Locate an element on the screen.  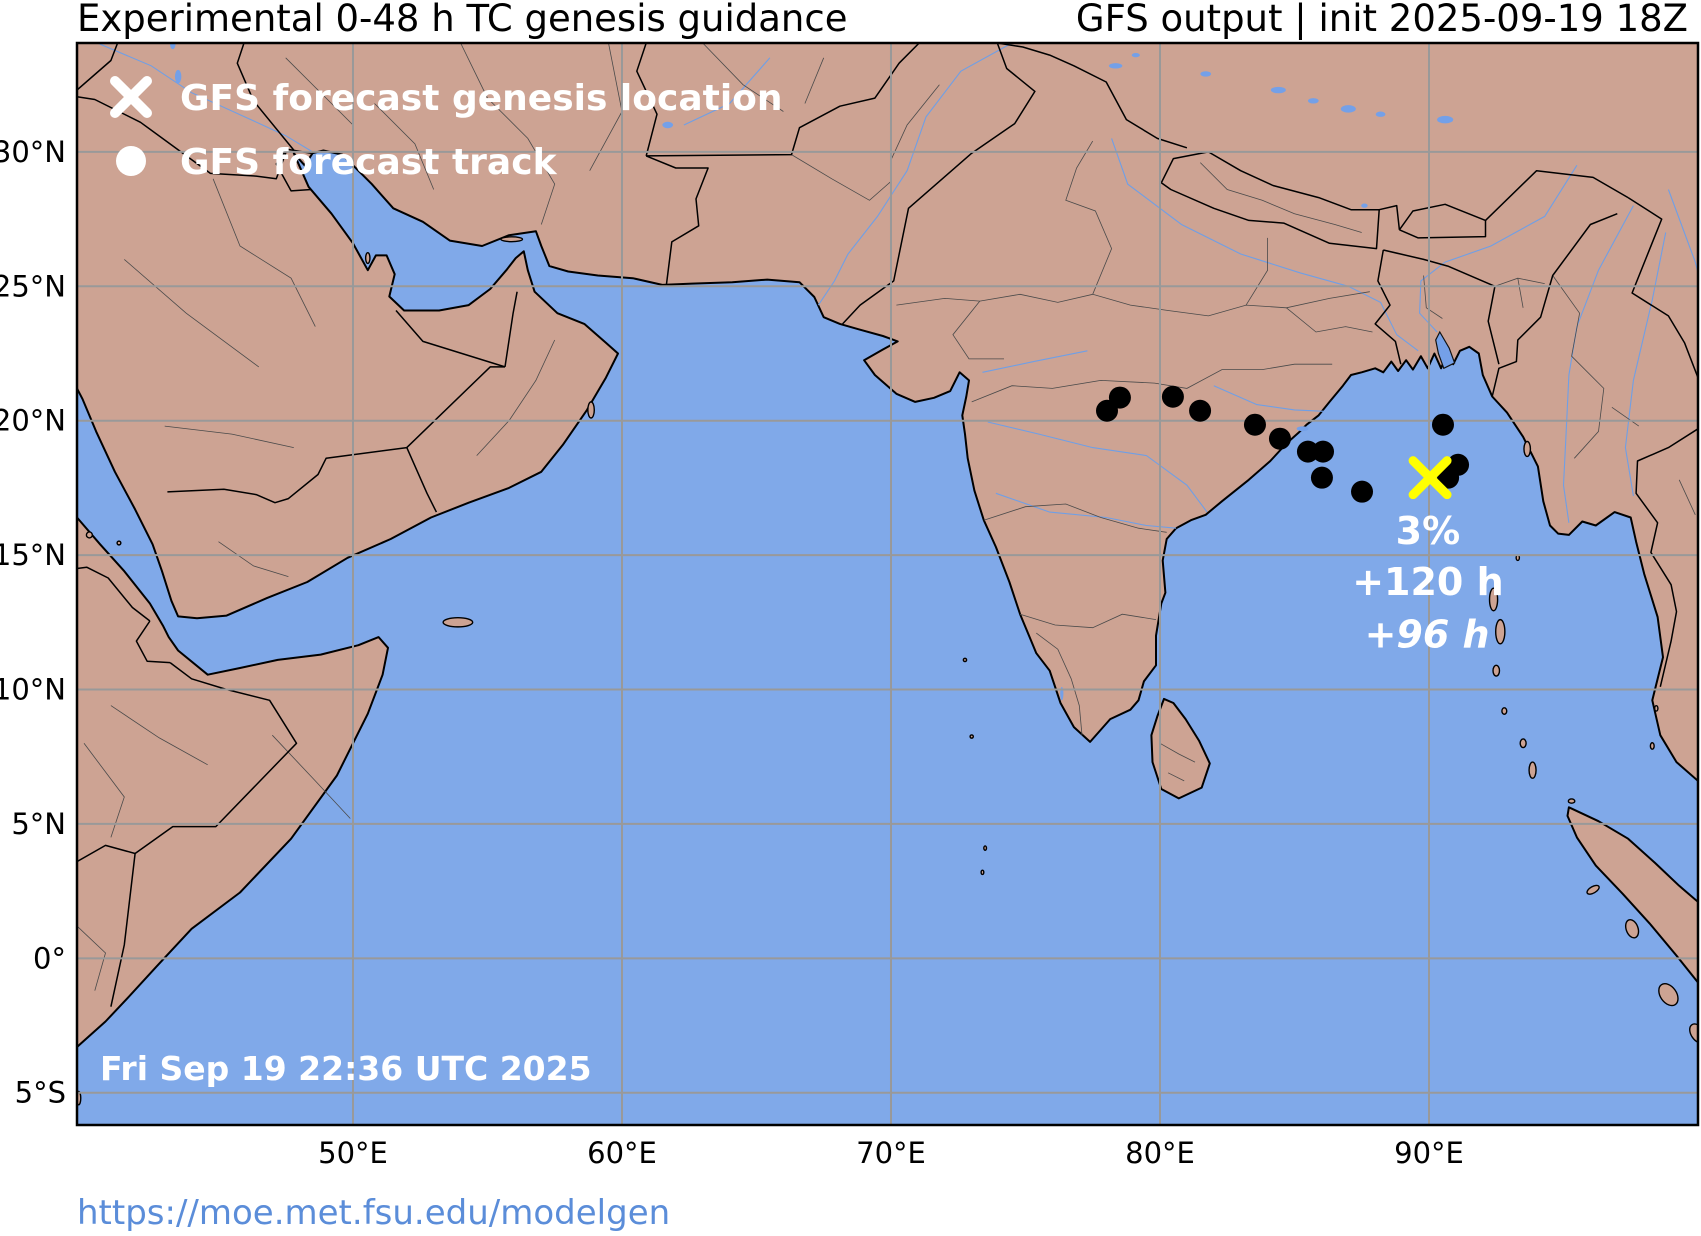
lon-tick-label: 70°E is located at coordinates (891, 1153).